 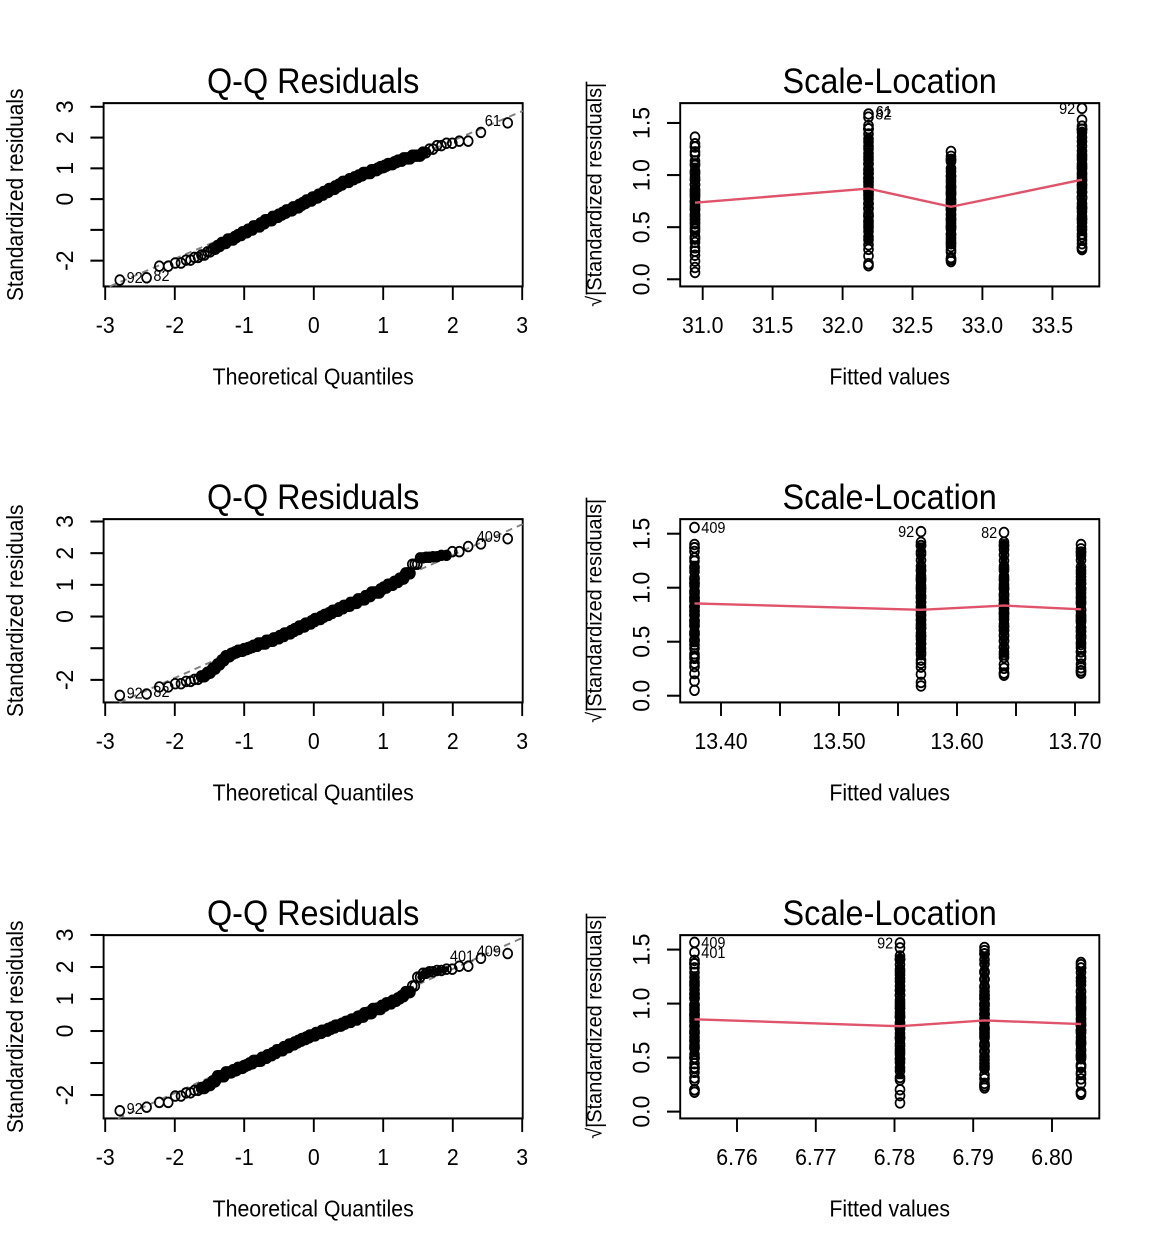 I want to click on svg-text: 32.5, so click(x=912, y=325).